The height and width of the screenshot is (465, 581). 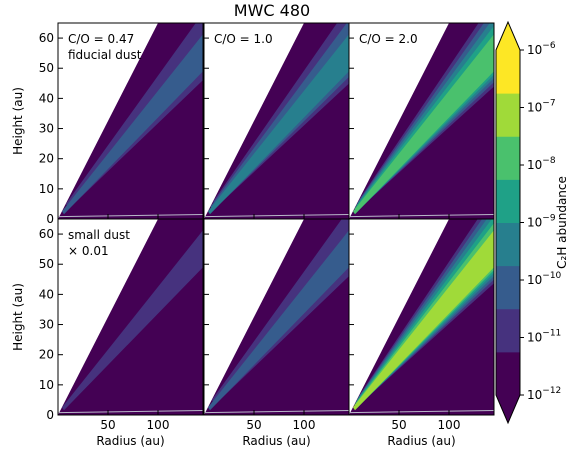 What do you see at coordinates (544, 279) in the screenshot?
I see `colorbar-tick-label: 10⁻¹⁰` at bounding box center [544, 279].